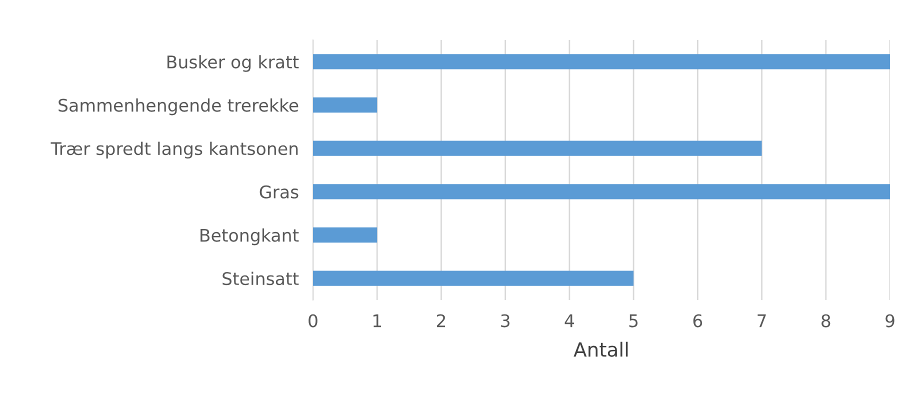  What do you see at coordinates (826, 321) in the screenshot?
I see `x-tick-label: 8` at bounding box center [826, 321].